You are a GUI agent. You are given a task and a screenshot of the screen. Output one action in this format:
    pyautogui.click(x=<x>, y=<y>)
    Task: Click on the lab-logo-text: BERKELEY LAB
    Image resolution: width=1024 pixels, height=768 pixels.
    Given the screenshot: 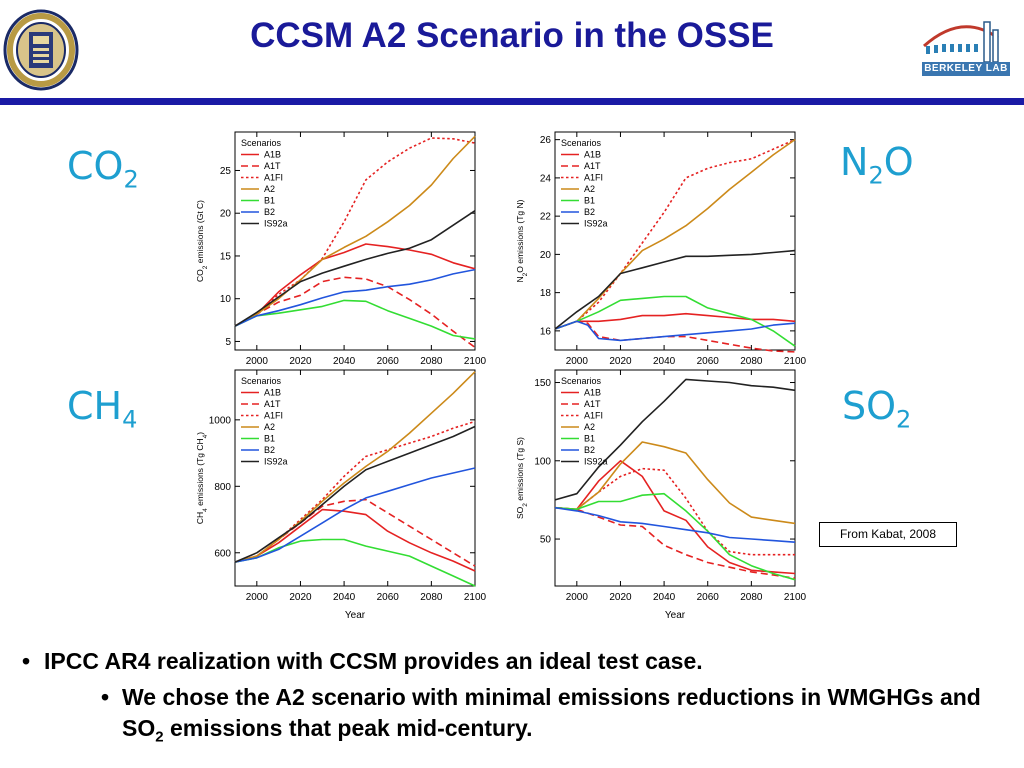 What is the action you would take?
    pyautogui.click(x=966, y=68)
    